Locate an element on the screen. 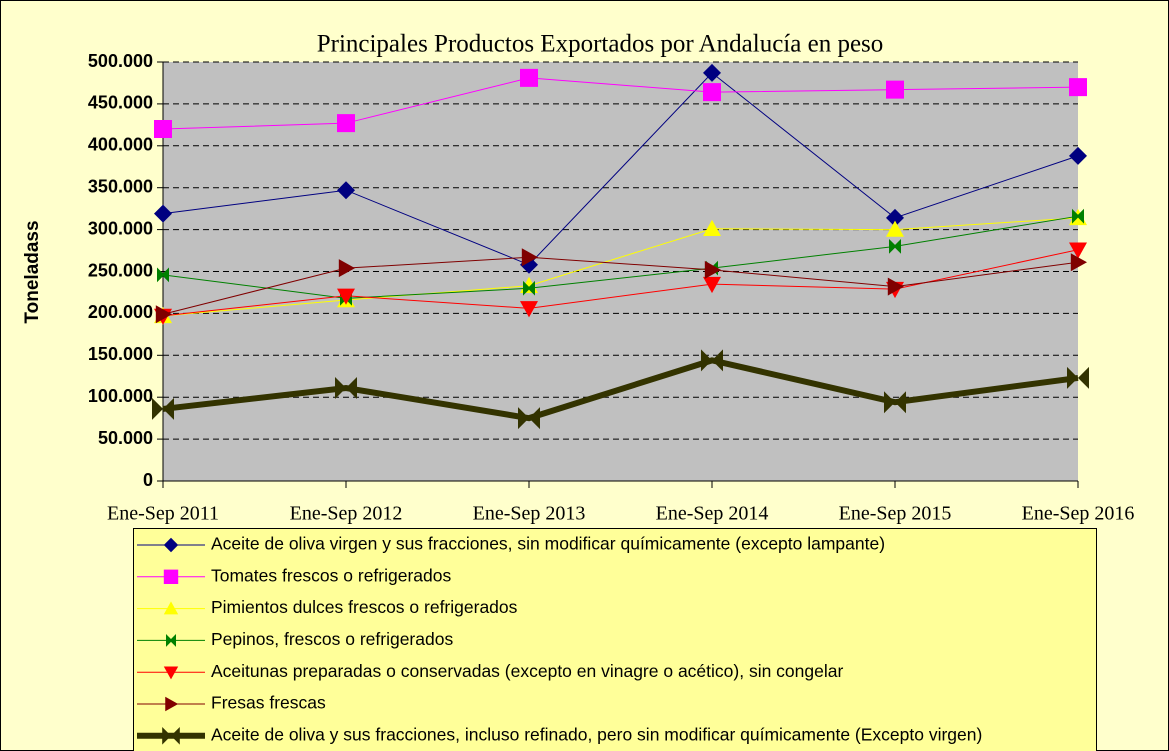  y-tick-label: 0 is located at coordinates (148, 480).